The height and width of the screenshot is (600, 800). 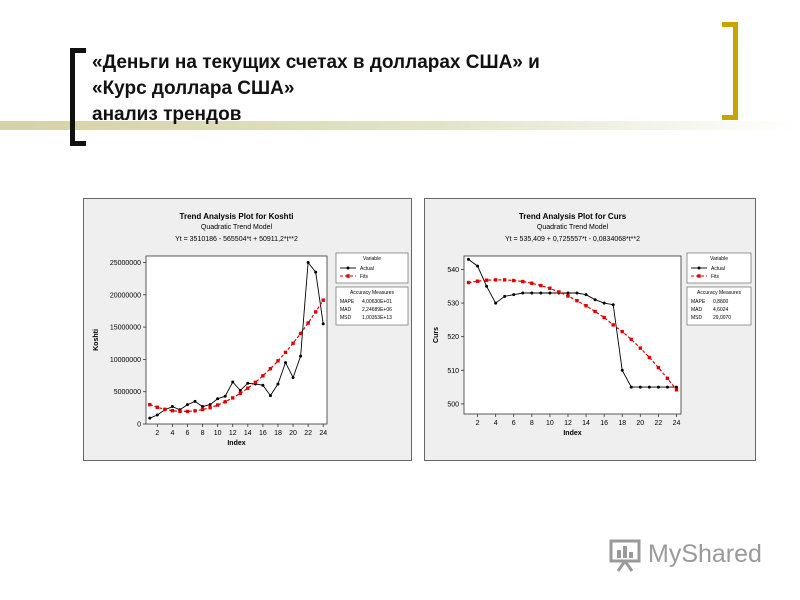 What do you see at coordinates (278, 433) in the screenshot?
I see `x-tick-label: 18` at bounding box center [278, 433].